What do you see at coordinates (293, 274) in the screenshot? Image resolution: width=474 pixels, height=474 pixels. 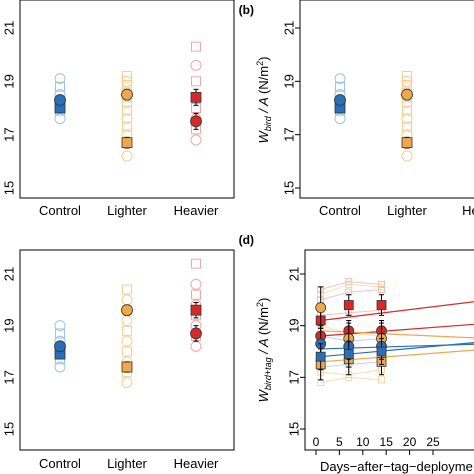 I see `panel-d-ytick-label: 21` at bounding box center [293, 274].